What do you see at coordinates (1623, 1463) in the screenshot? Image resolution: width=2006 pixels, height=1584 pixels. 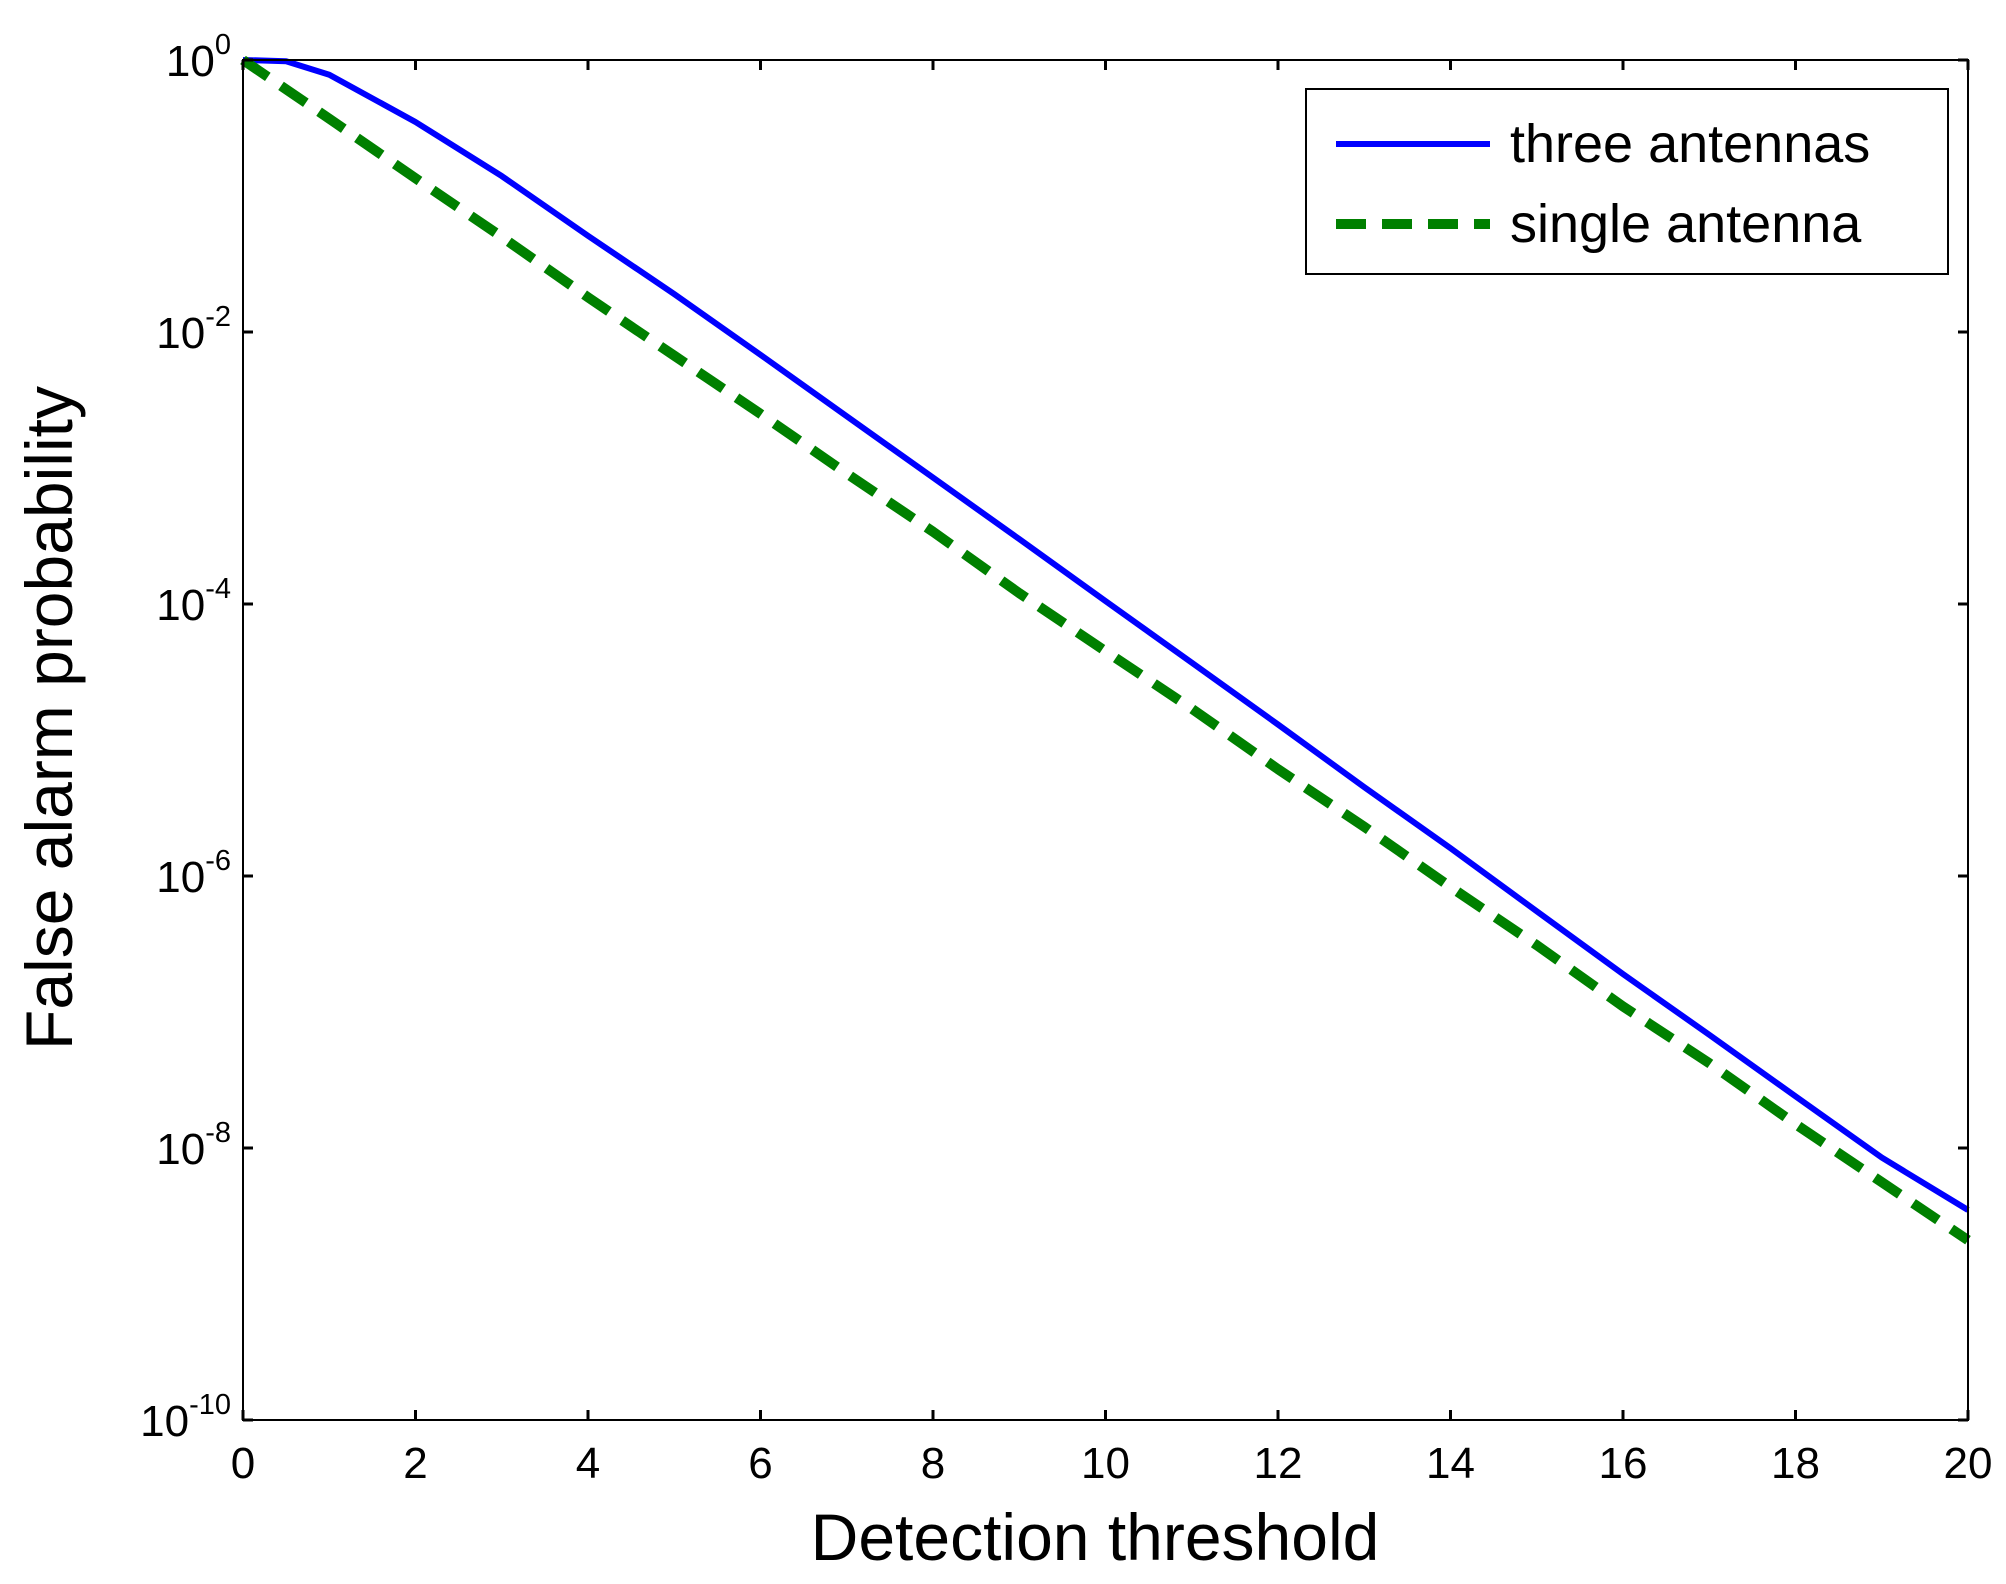 I see `x-tick-label: 16` at bounding box center [1623, 1463].